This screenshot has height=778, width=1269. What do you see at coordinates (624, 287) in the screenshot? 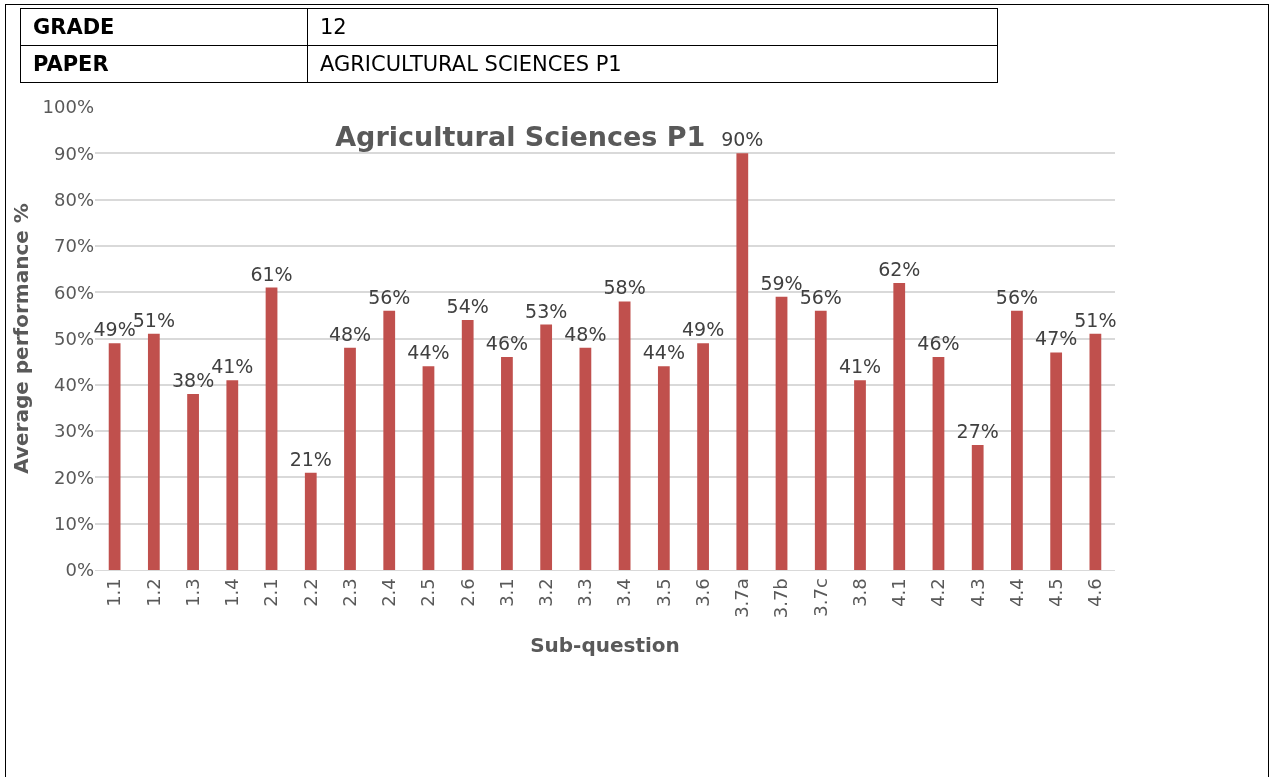
I see `data-label: 58%` at bounding box center [624, 287].